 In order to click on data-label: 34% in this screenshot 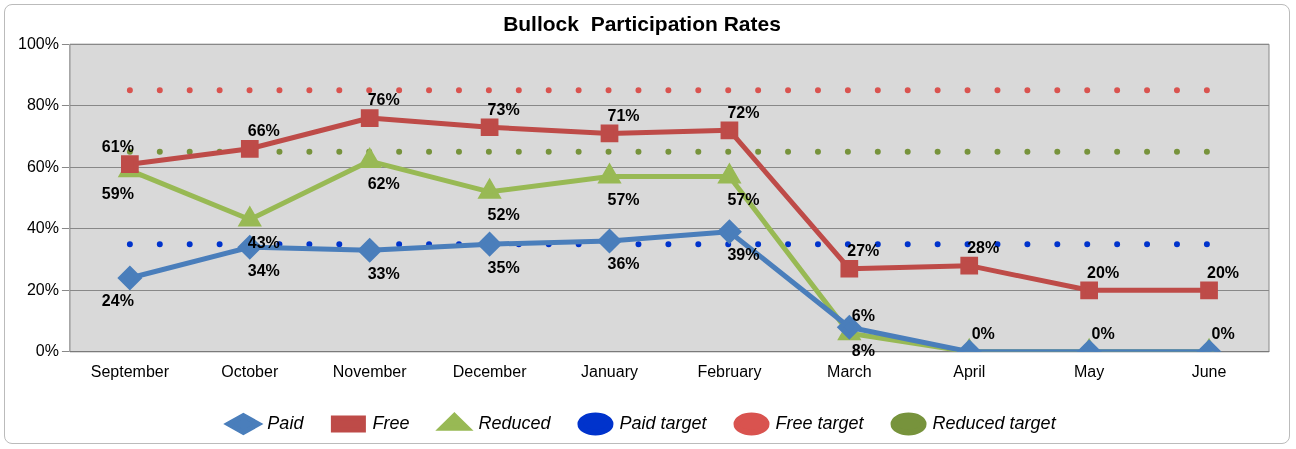, I will do `click(263, 270)`.